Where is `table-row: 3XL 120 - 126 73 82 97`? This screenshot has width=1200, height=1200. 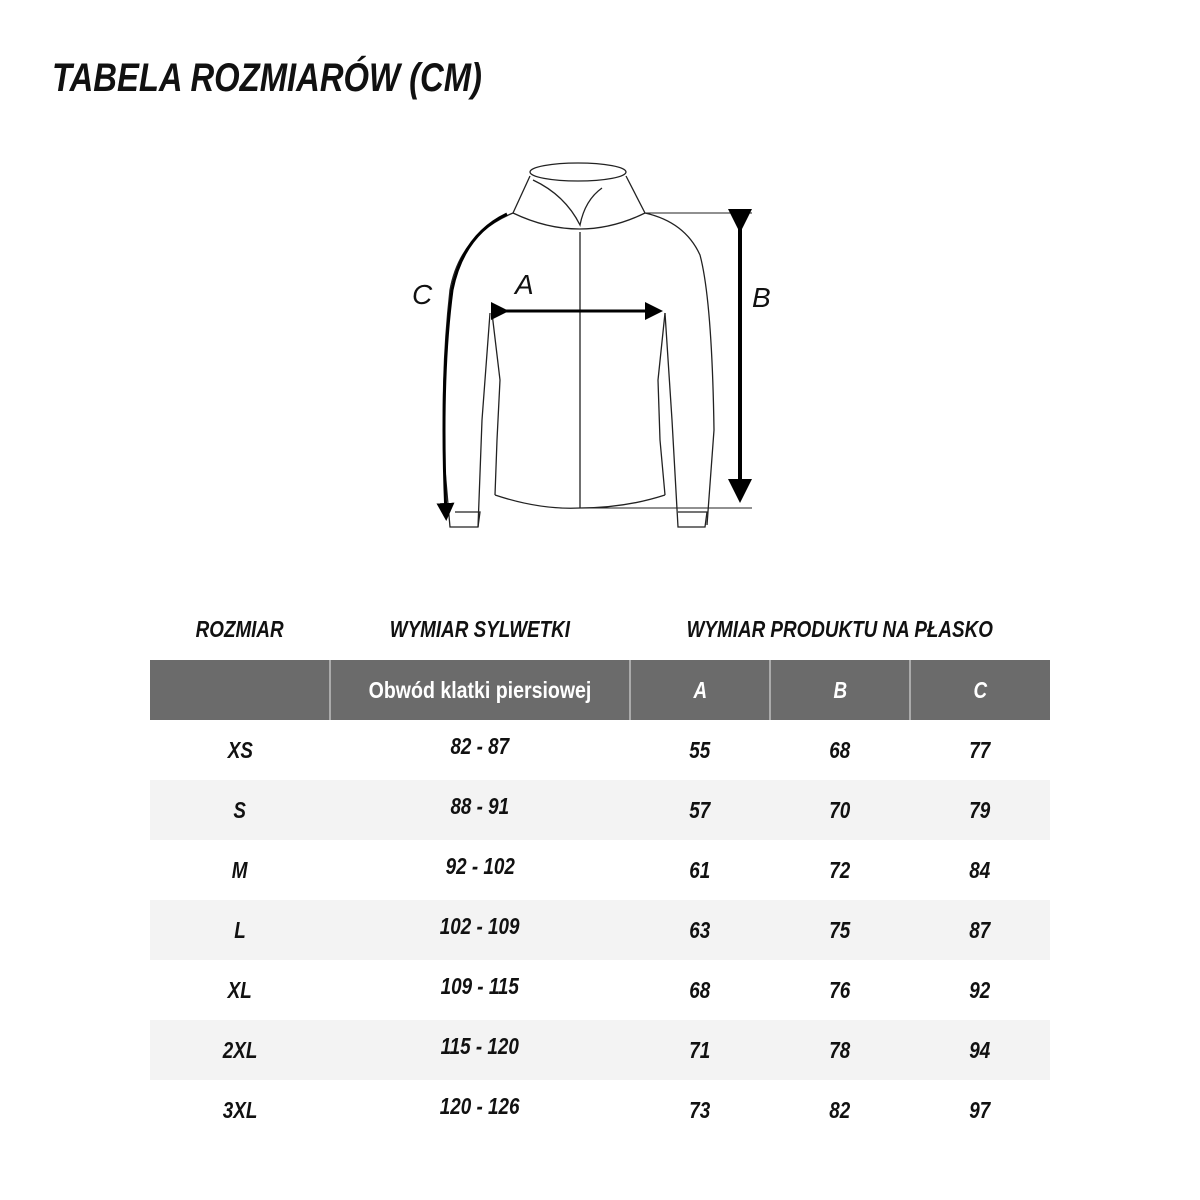 table-row: 3XL 120 - 126 73 82 97 is located at coordinates (600, 1110).